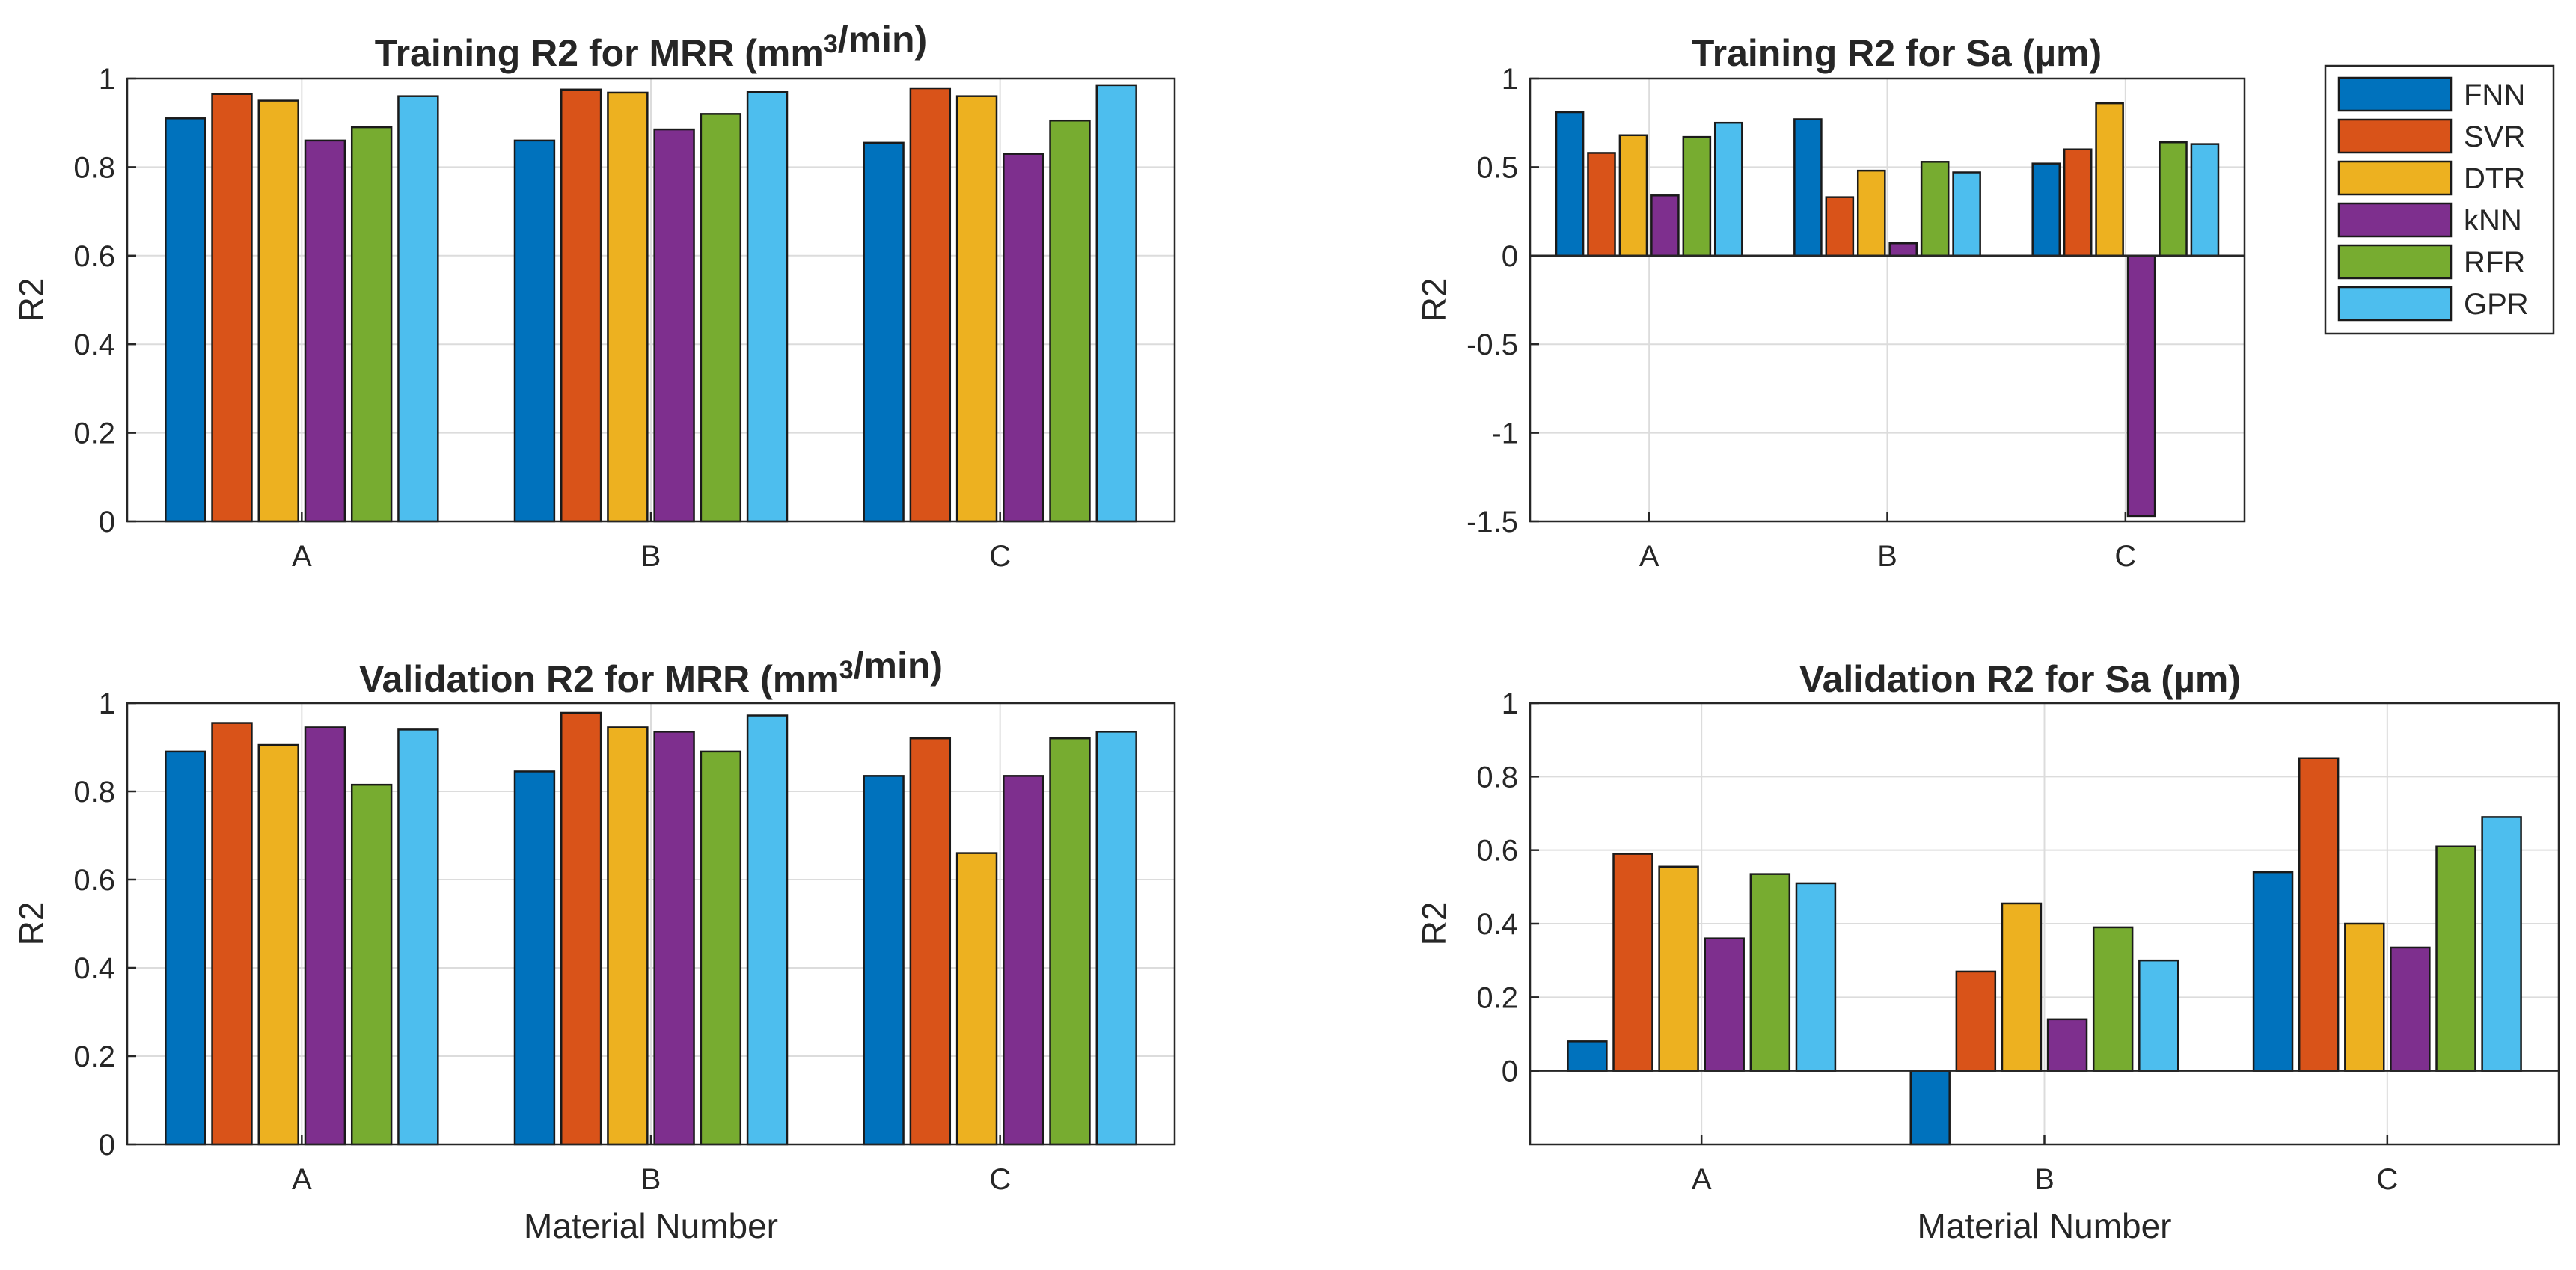  Describe the element at coordinates (2395, 304) in the screenshot. I see `legend-swatch-gpr` at that location.